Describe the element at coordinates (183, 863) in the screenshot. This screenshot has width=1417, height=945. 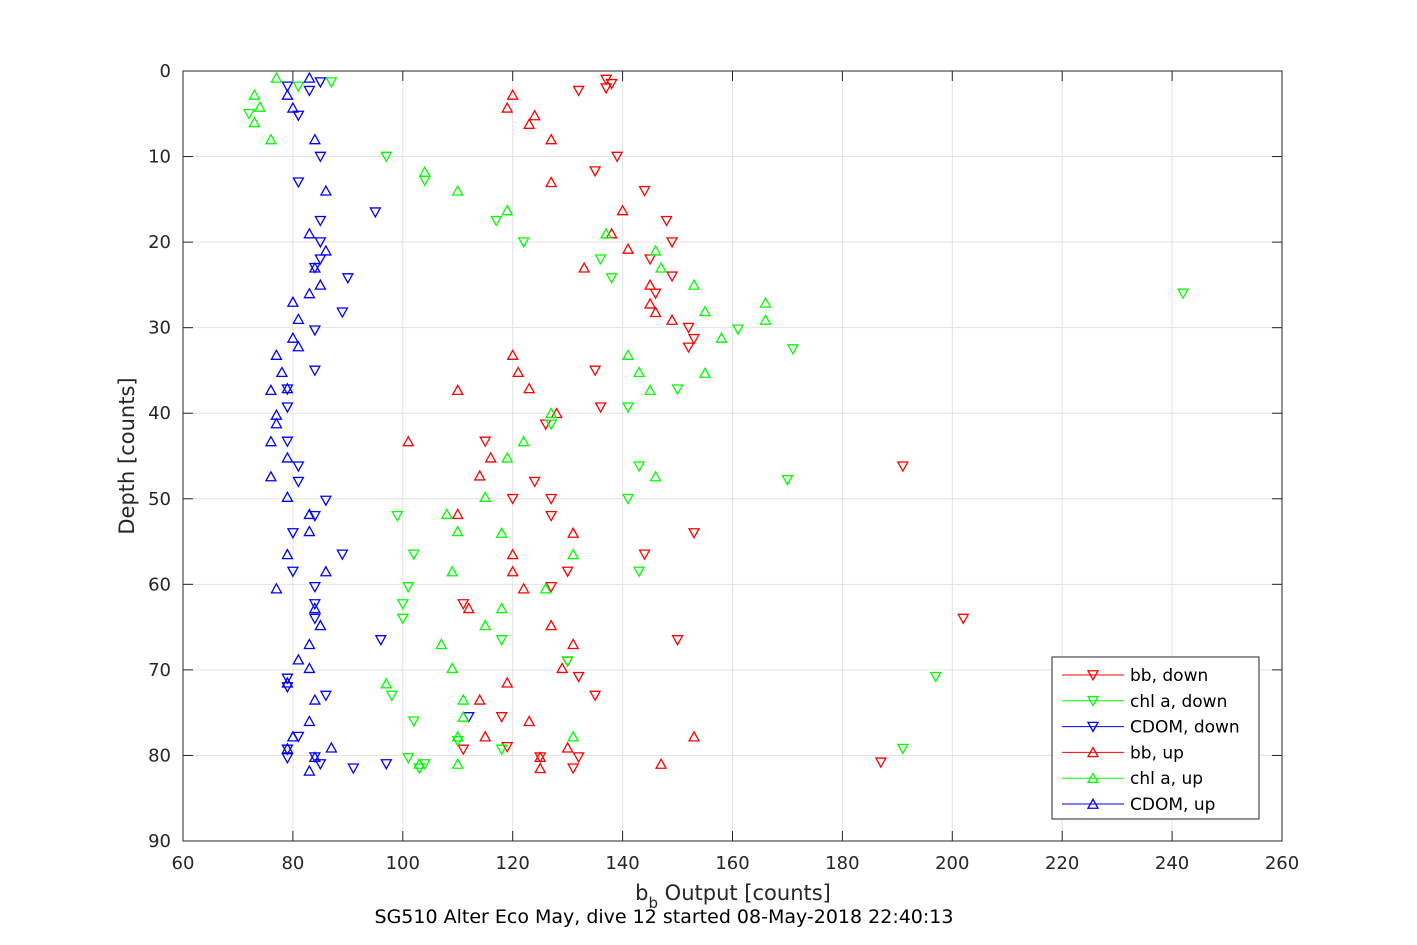
I see `x-tick-label: 60` at that location.